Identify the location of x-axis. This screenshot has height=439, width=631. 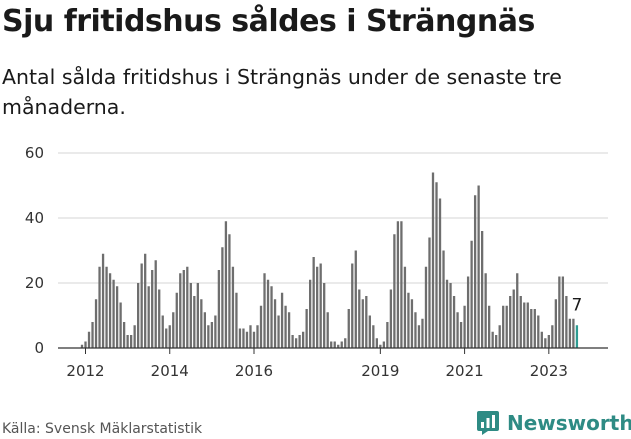
(333, 350).